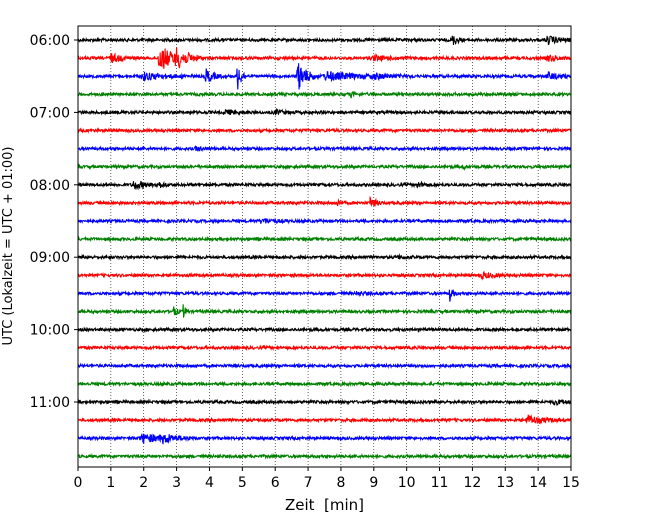 This screenshot has width=650, height=524. What do you see at coordinates (110, 483) in the screenshot?
I see `x-tick-label: 1` at bounding box center [110, 483].